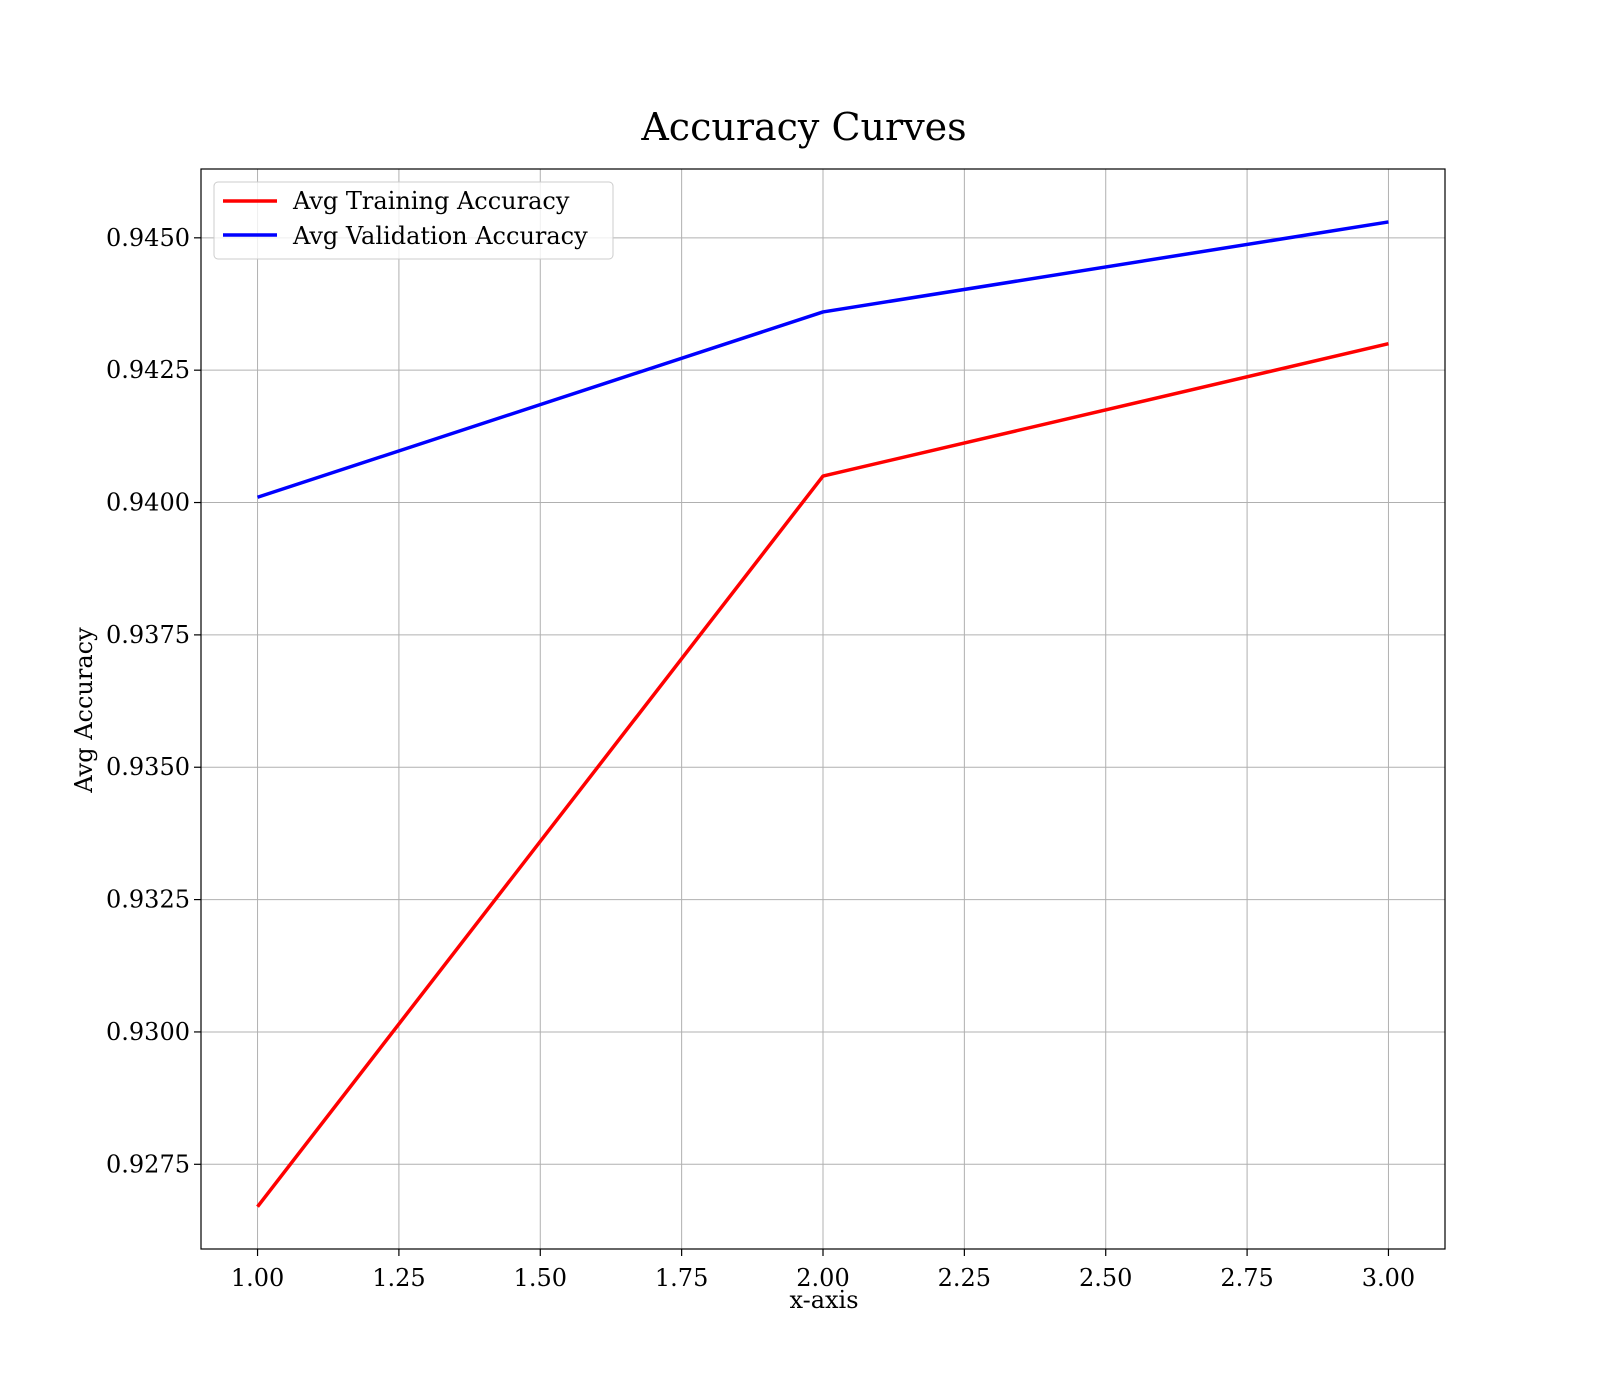  What do you see at coordinates (148, 900) in the screenshot?
I see `y-tick-label: 0.9325` at bounding box center [148, 900].